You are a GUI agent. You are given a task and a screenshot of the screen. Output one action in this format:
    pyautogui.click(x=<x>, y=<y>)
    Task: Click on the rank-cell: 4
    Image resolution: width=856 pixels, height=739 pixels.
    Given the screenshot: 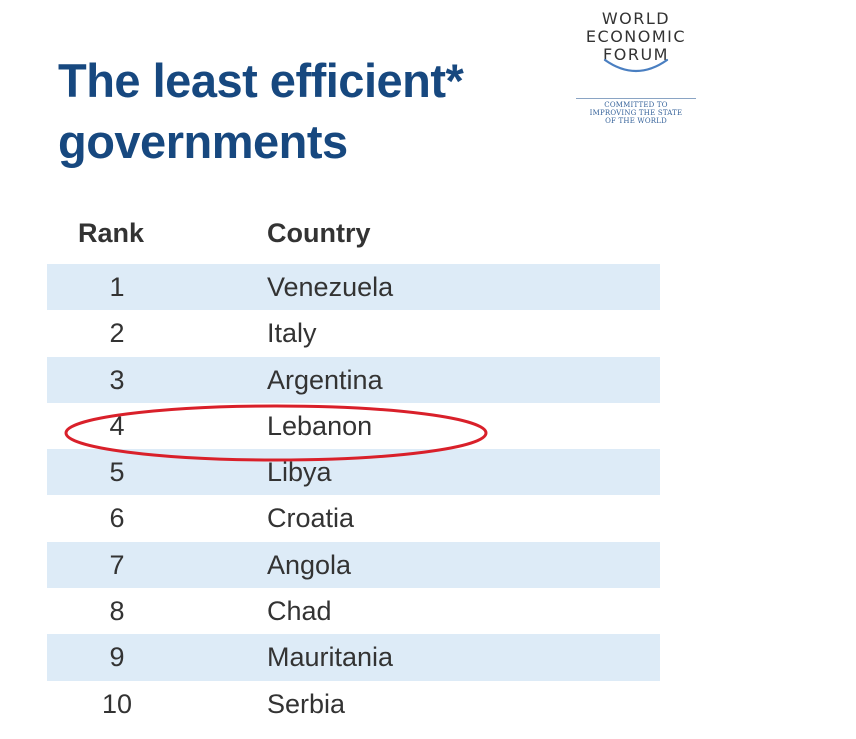 What is the action you would take?
    pyautogui.click(x=117, y=425)
    